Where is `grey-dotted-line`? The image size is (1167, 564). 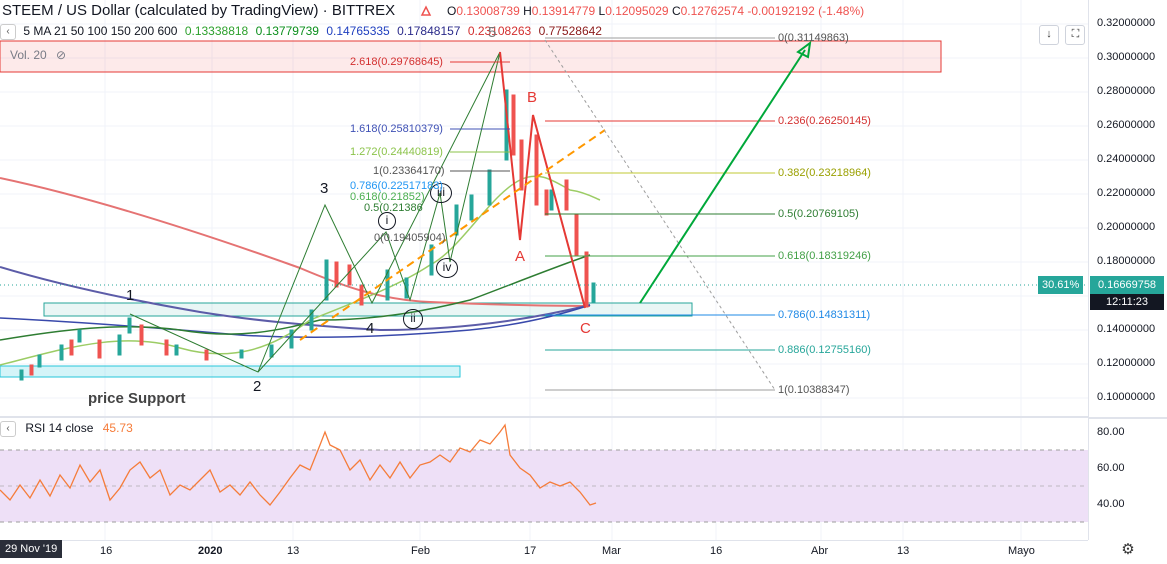
grey-dotted-line is located at coordinates (660, 215).